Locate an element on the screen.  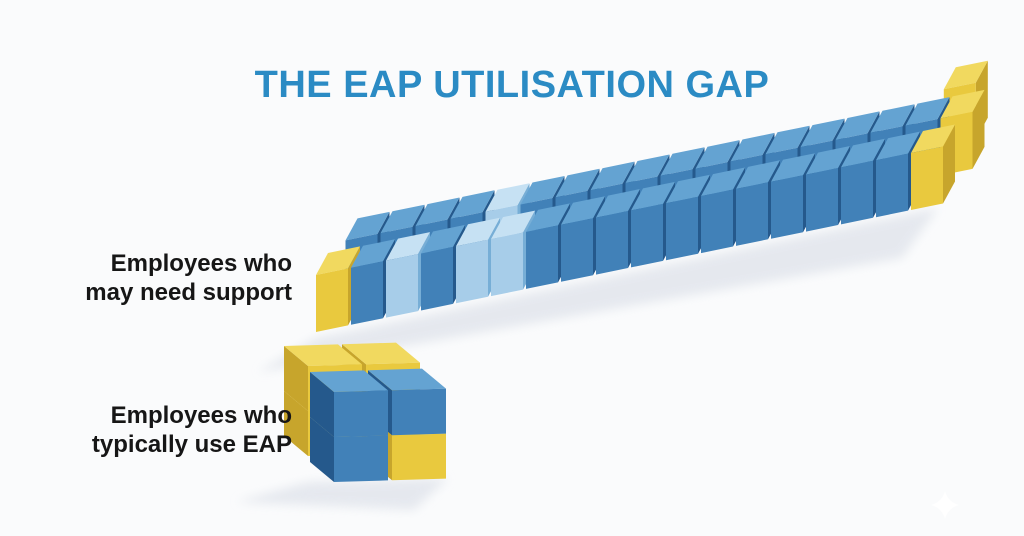
eap-cluster-shadow is located at coordinates (342, 494).